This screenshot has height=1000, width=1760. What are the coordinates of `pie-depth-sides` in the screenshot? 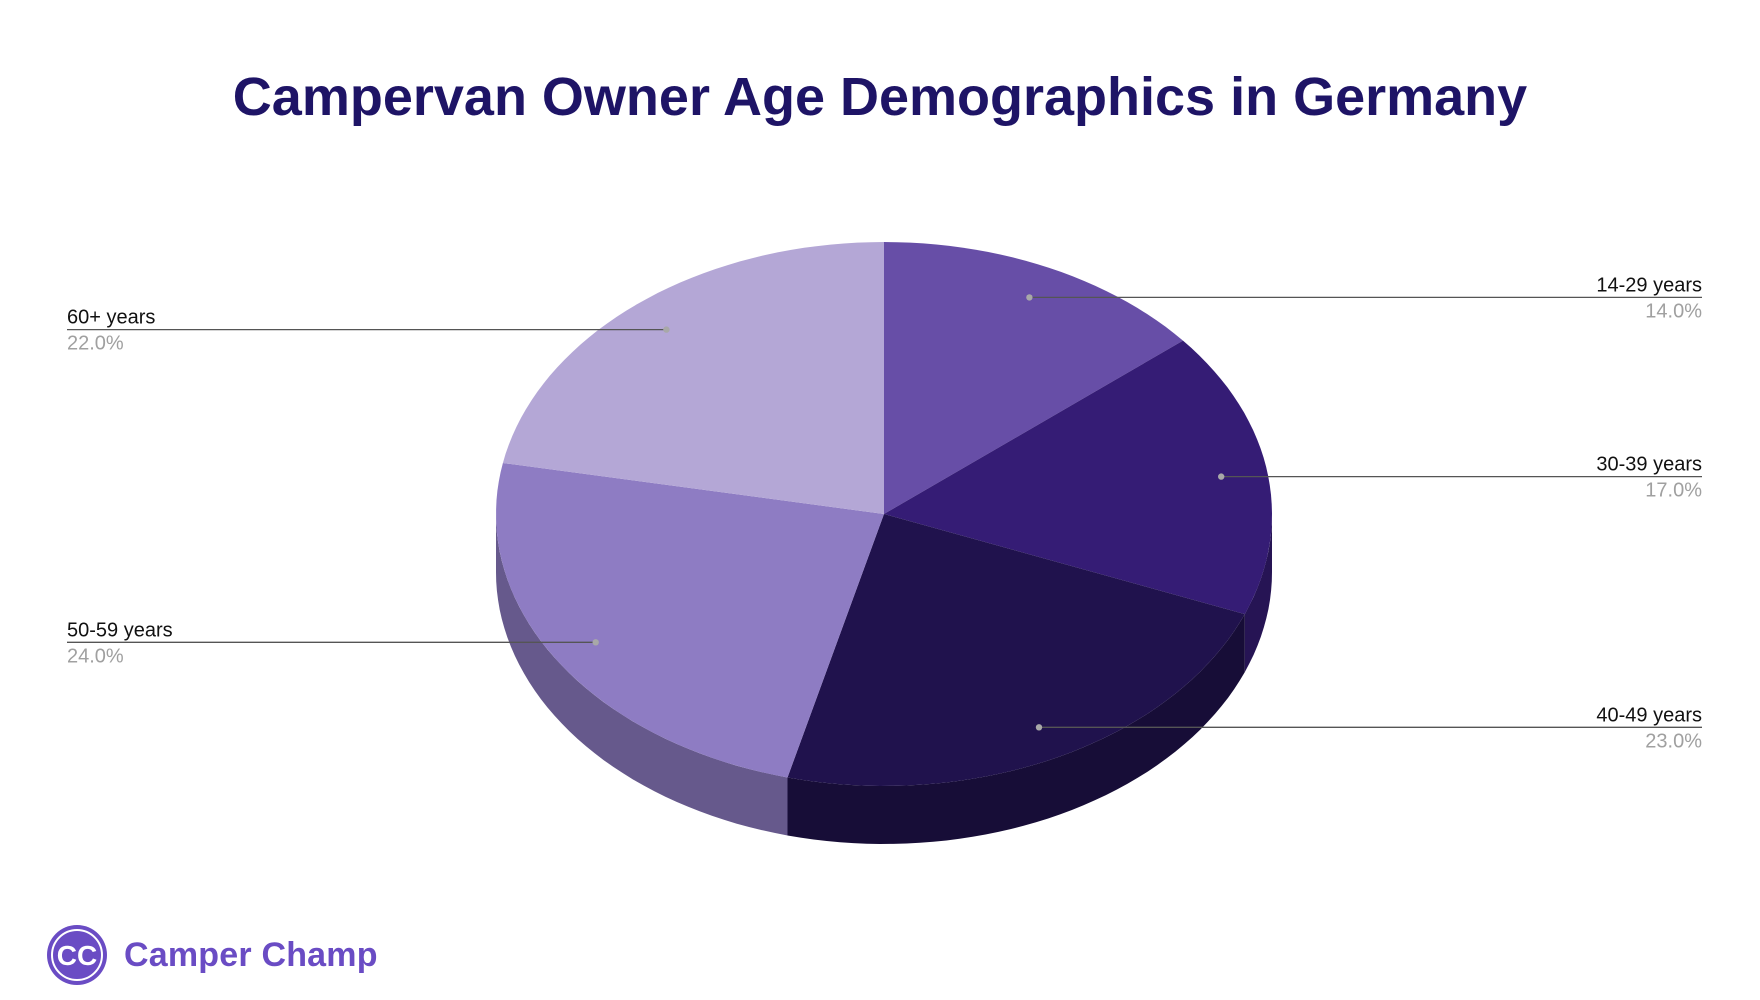 It's located at (884, 679).